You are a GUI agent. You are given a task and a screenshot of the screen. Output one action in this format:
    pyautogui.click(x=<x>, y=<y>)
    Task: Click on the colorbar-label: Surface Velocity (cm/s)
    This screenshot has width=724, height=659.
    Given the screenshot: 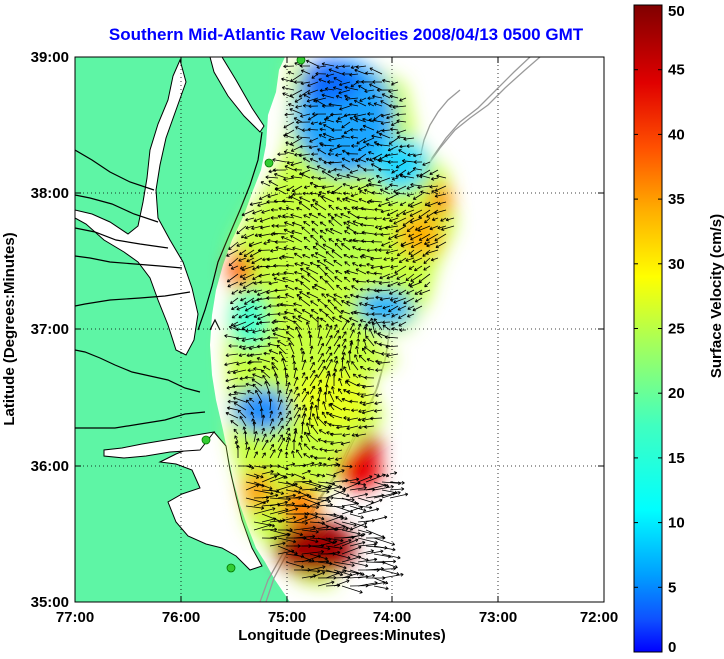 What is the action you would take?
    pyautogui.click(x=716, y=296)
    